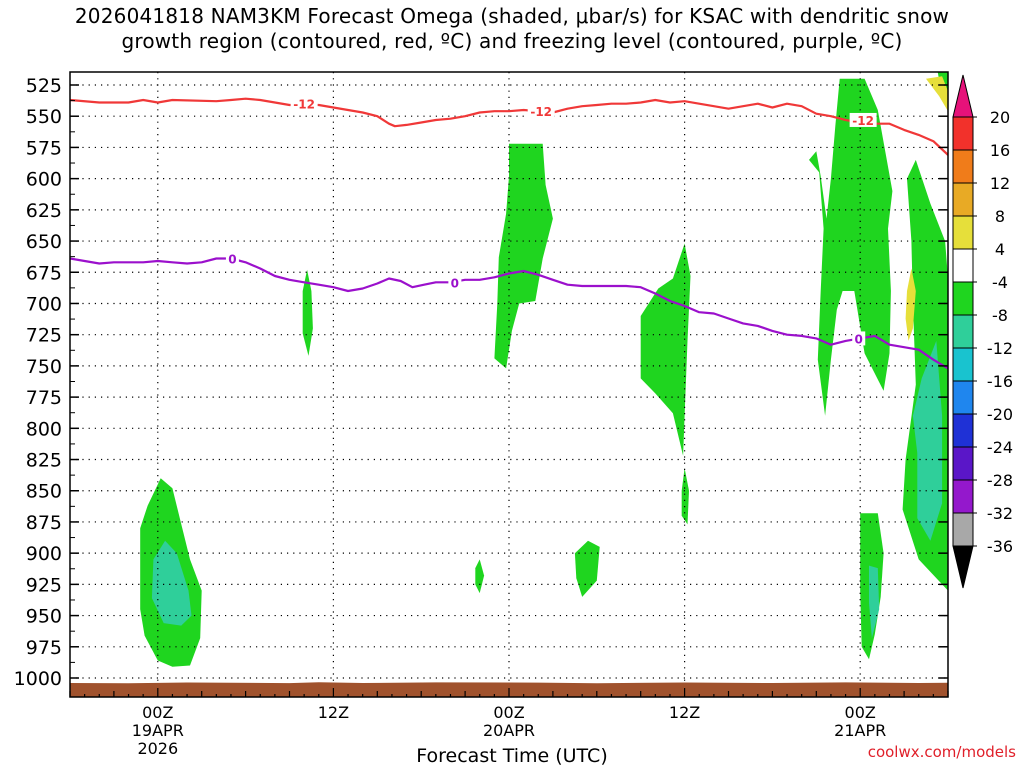 This screenshot has height=768, width=1024. What do you see at coordinates (860, 730) in the screenshot?
I see `x-tick-label-54-1: 21APR` at bounding box center [860, 730].